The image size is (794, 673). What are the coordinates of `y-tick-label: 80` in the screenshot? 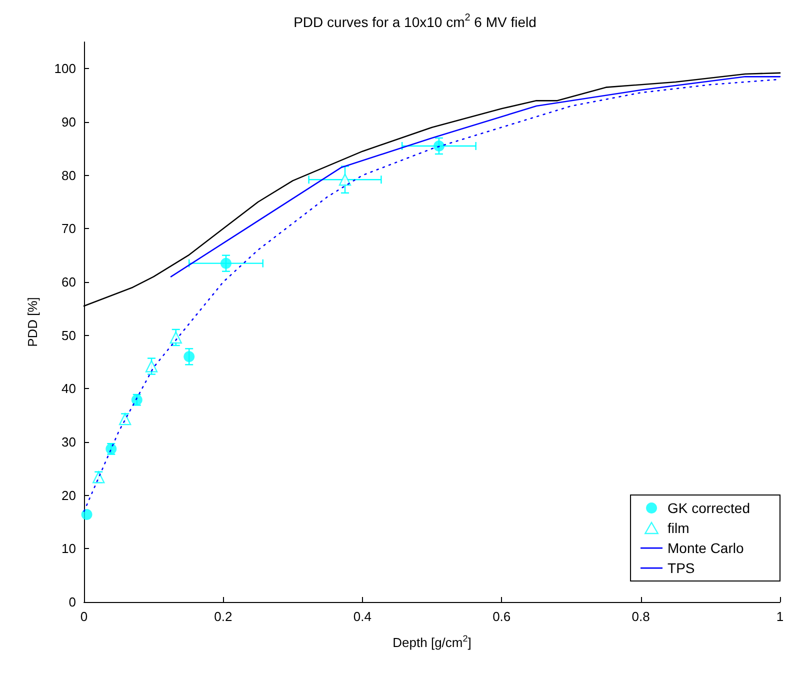 It's located at (69, 175).